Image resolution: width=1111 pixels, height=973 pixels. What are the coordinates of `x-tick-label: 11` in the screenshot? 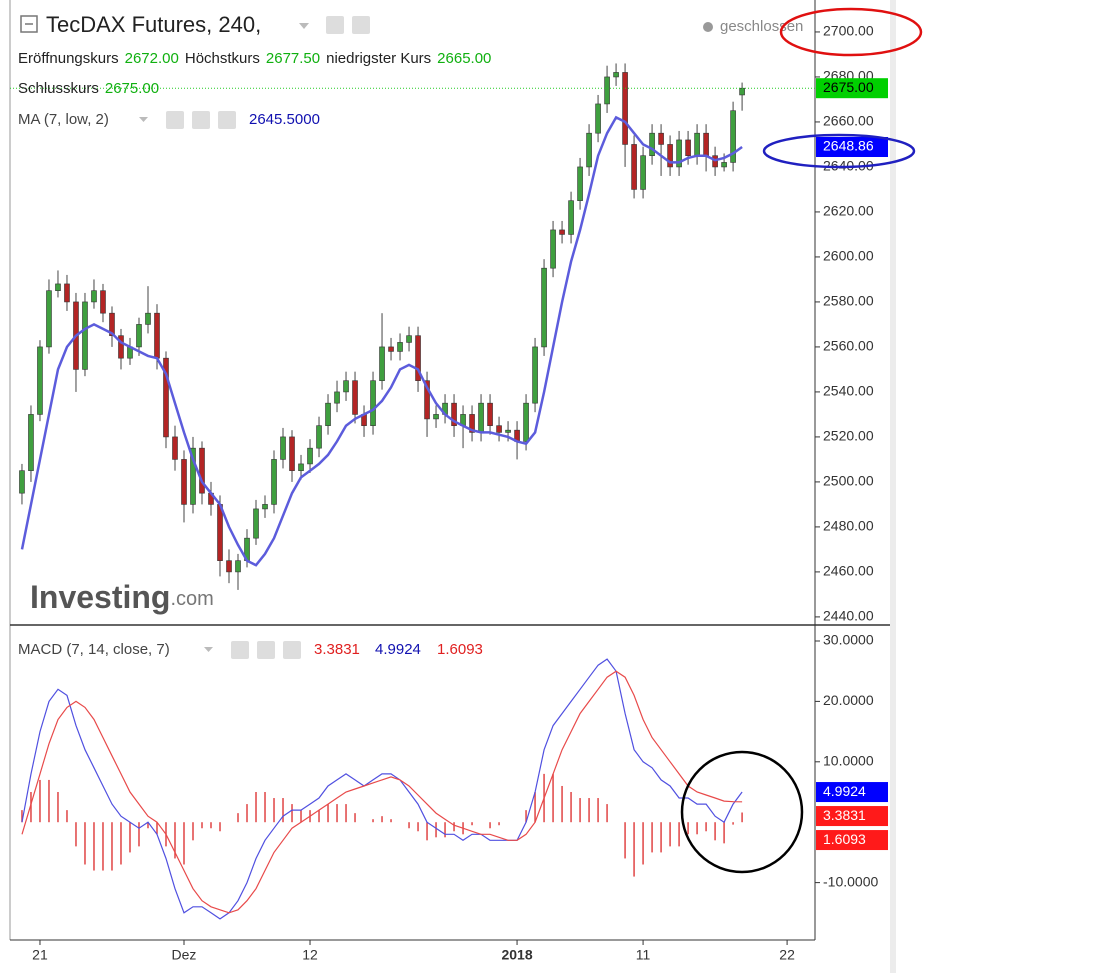 It's located at (643, 955).